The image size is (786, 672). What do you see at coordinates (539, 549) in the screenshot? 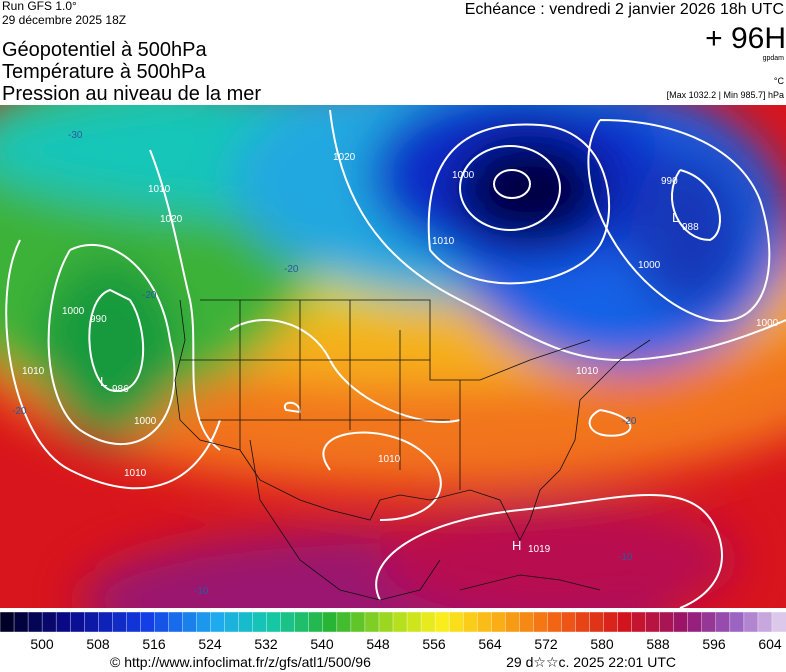
I see `contour-label: 1019` at bounding box center [539, 549].